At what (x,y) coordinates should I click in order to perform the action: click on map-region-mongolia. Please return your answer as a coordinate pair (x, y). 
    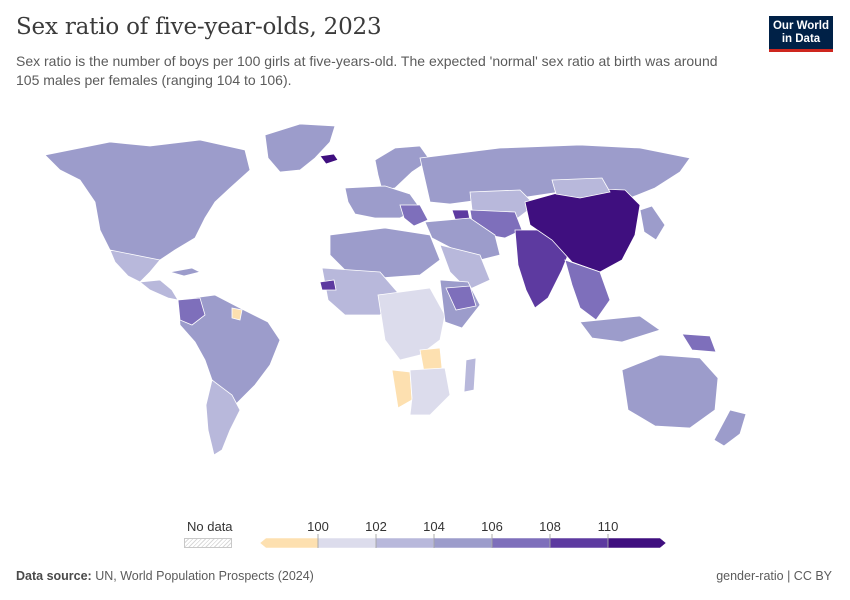
    Looking at the image, I should click on (581, 188).